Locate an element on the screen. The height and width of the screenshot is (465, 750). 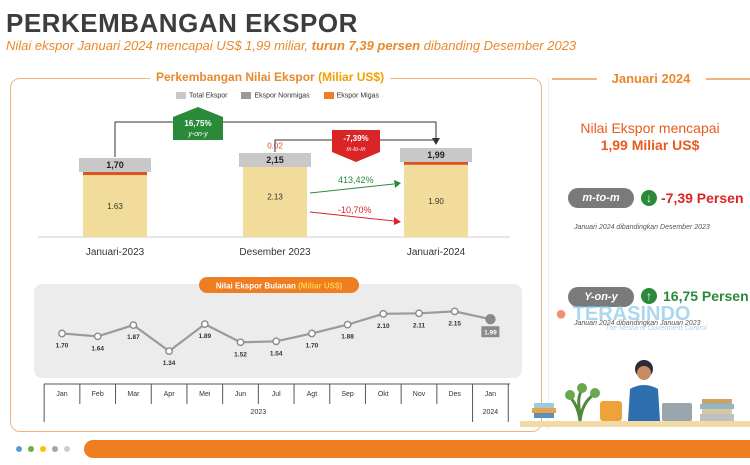
watermark-tagline: The Media of Goverment Control is located at coordinates (656, 328).